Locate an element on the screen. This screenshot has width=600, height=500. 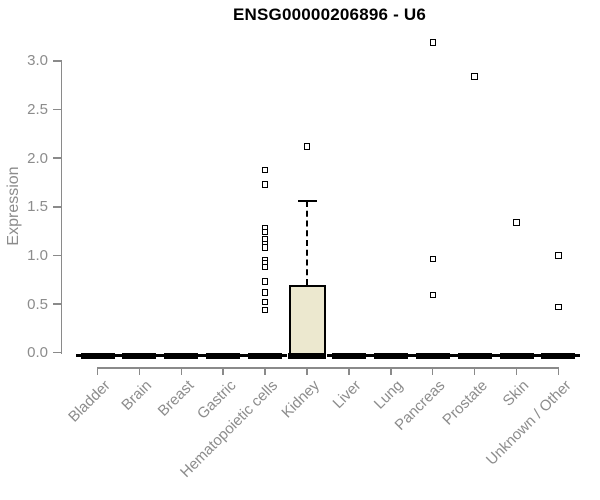
x-tick-label: Prostate is located at coordinates (465, 403).